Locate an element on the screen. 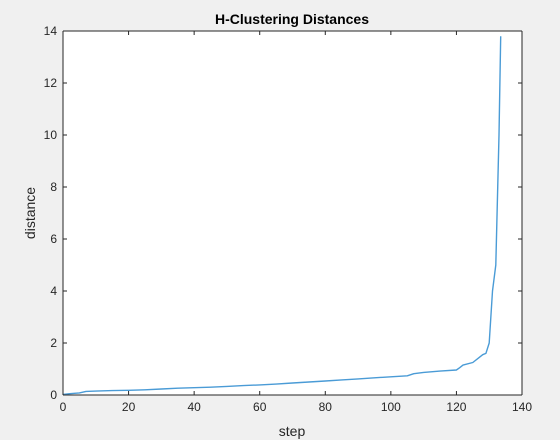 The image size is (560, 440). y-tick-label: 2 is located at coordinates (53, 343).